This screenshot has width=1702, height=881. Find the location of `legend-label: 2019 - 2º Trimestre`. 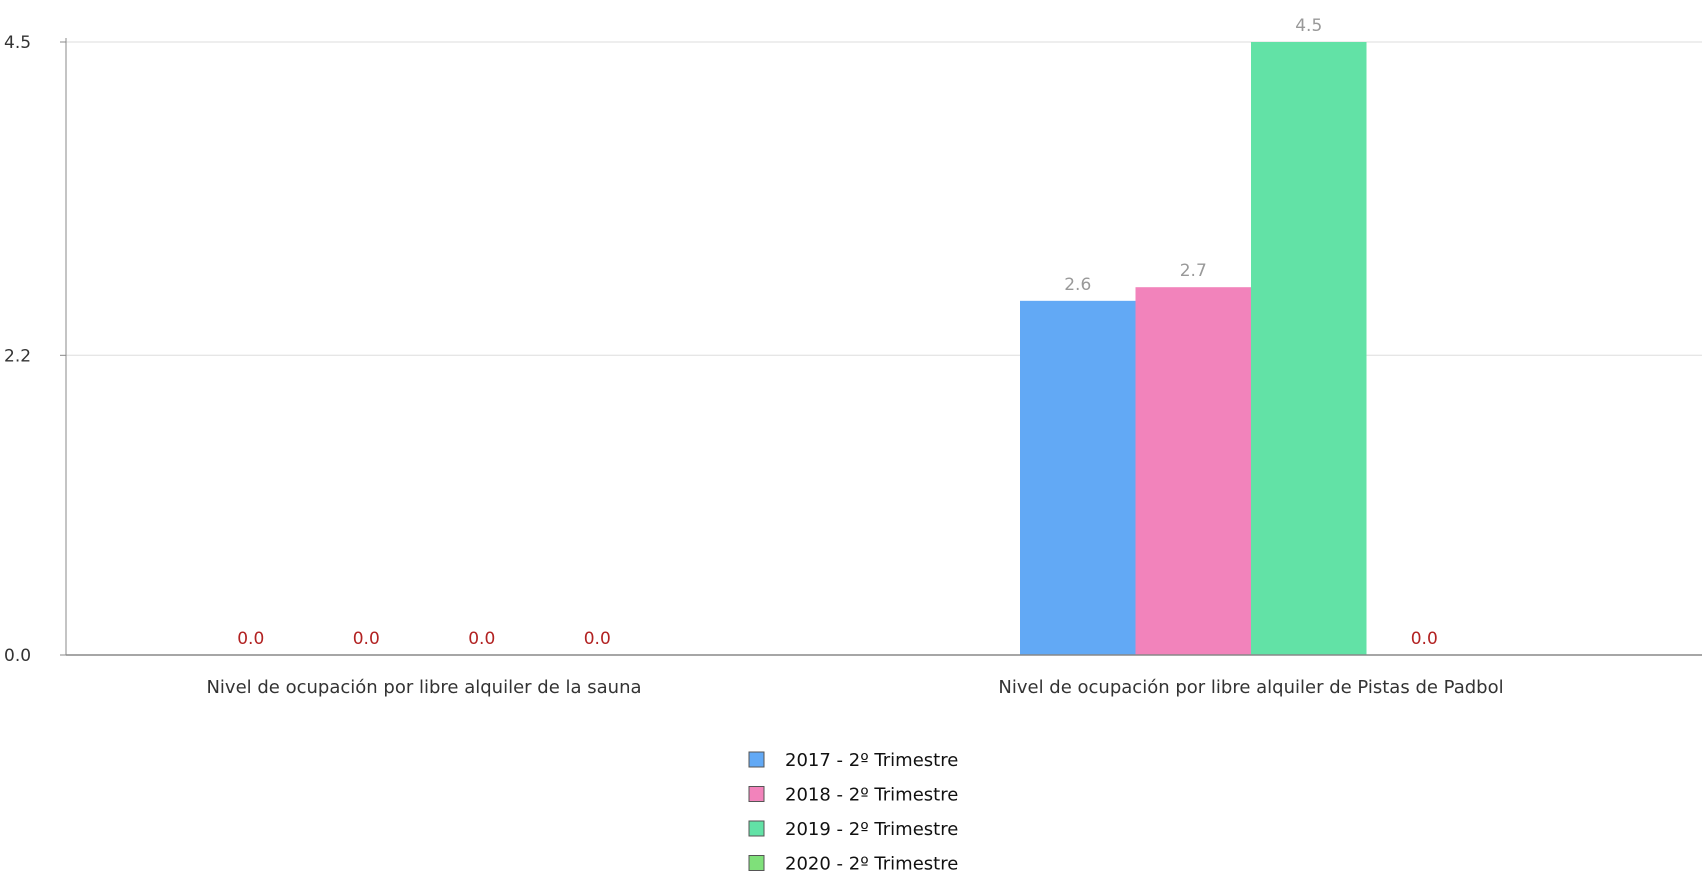

legend-label: 2019 - 2º Trimestre is located at coordinates (871, 829).